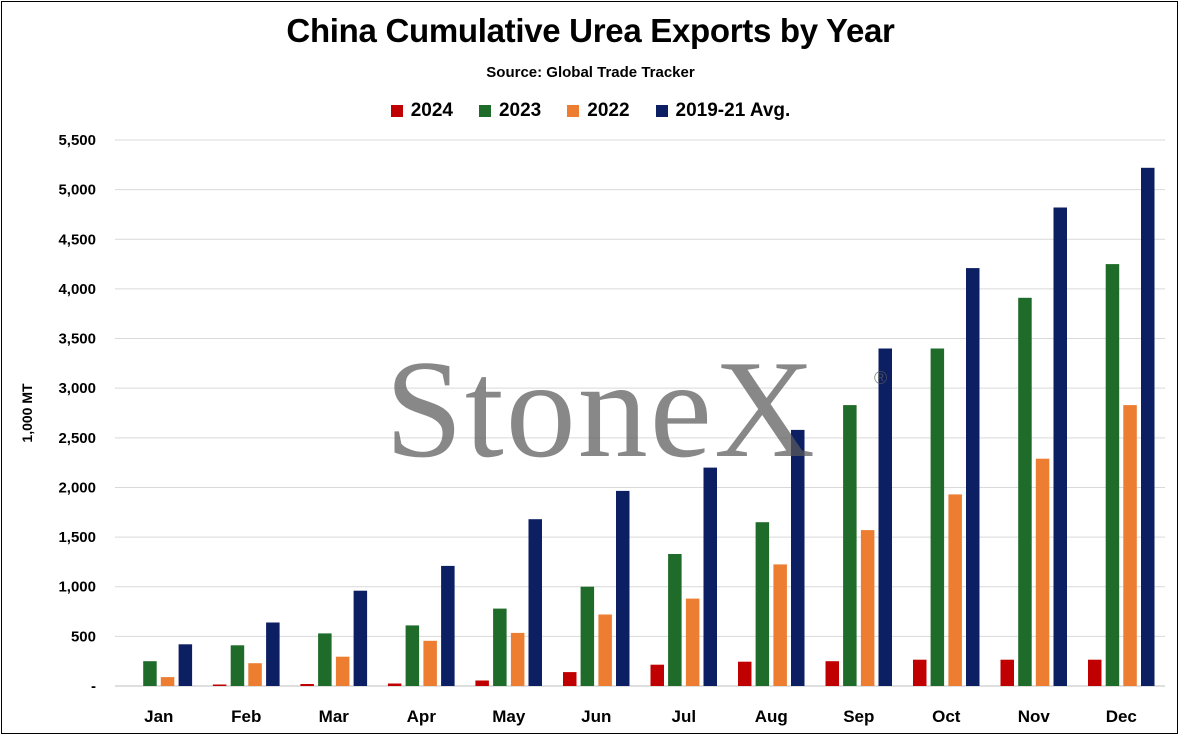 The height and width of the screenshot is (737, 1181). I want to click on bar-2022-may, so click(517, 659).